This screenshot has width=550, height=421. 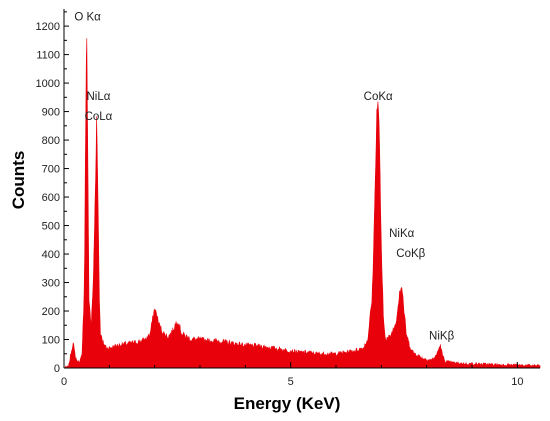 I want to click on x-tick-label: 0, so click(x=64, y=382).